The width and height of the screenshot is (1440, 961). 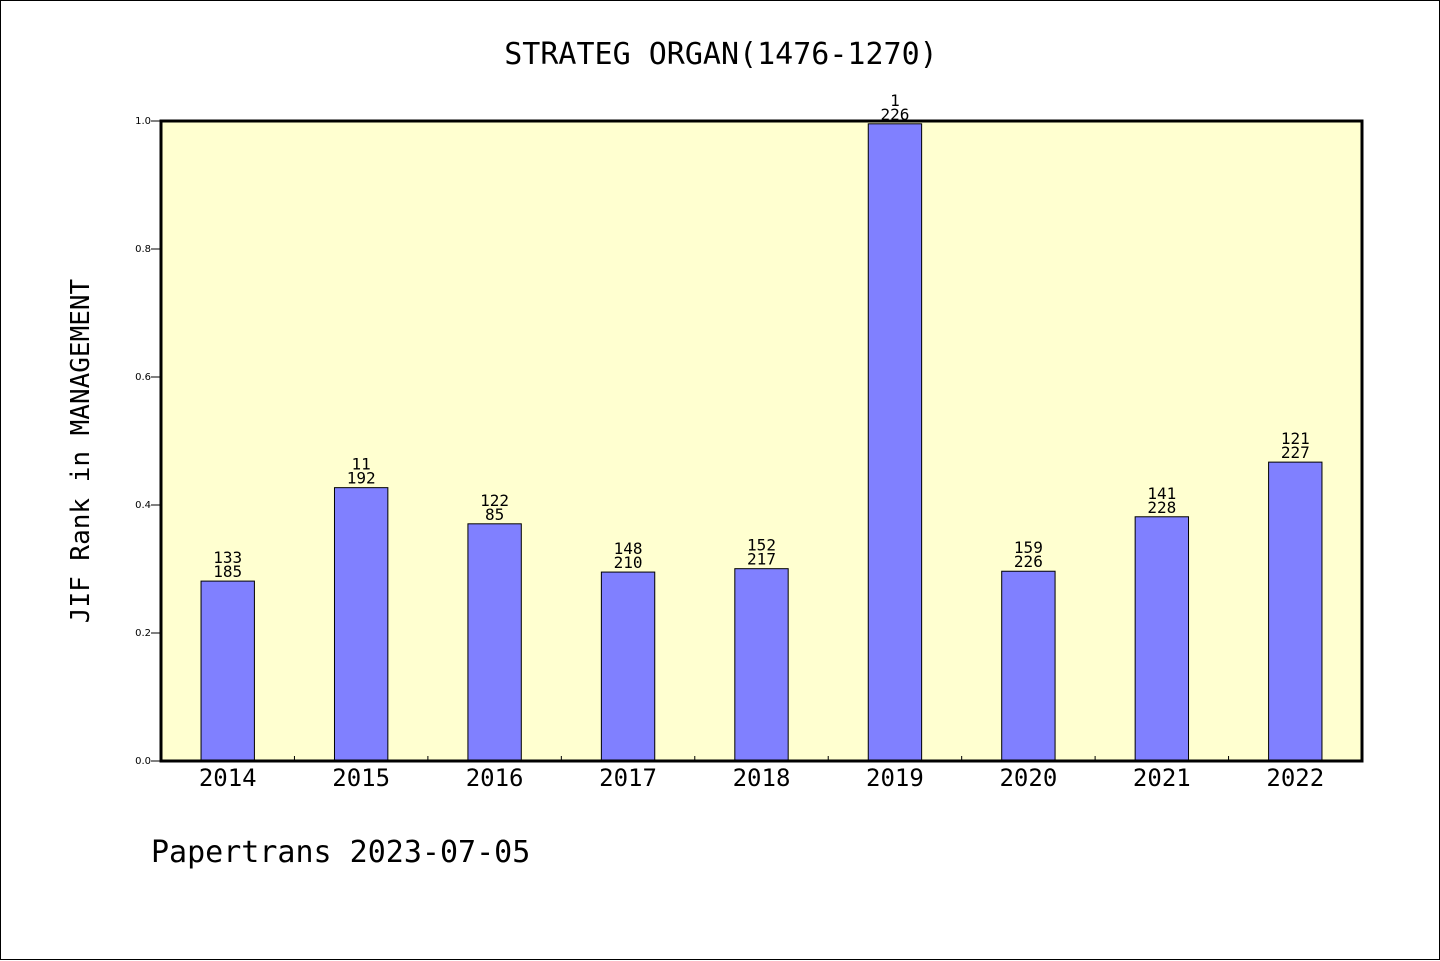 What do you see at coordinates (721, 54) in the screenshot?
I see `chart-title: STRATEG ORGAN(1476-1270)` at bounding box center [721, 54].